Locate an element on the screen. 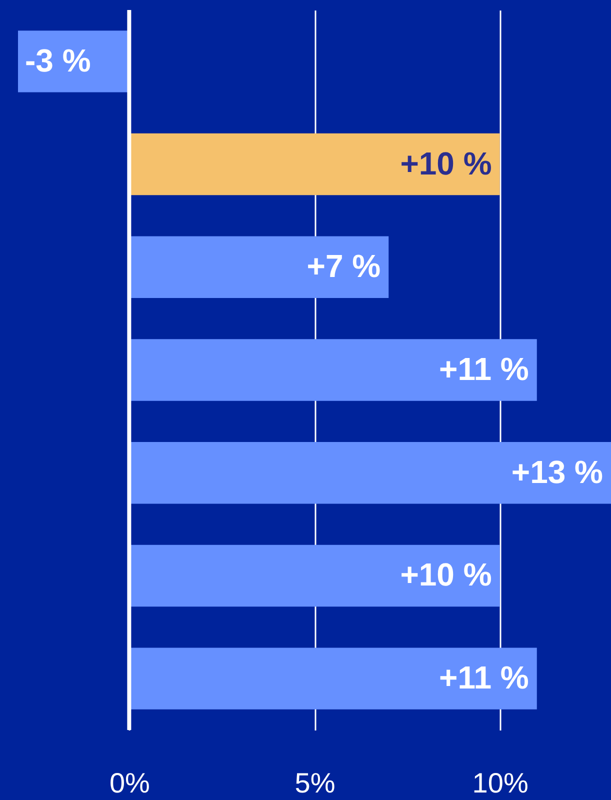 This screenshot has width=611, height=800. x-tick-label: 10% is located at coordinates (500, 783).